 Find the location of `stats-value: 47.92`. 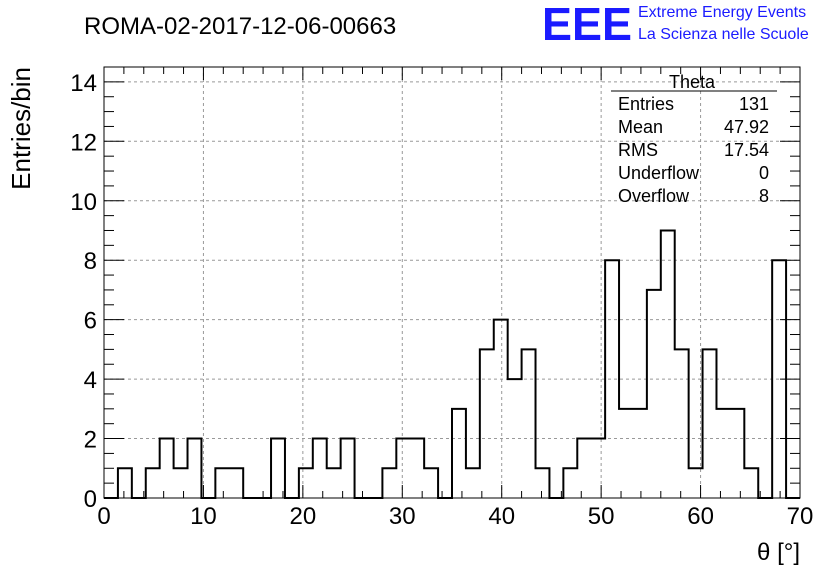

stats-value: 47.92 is located at coordinates (746, 127).